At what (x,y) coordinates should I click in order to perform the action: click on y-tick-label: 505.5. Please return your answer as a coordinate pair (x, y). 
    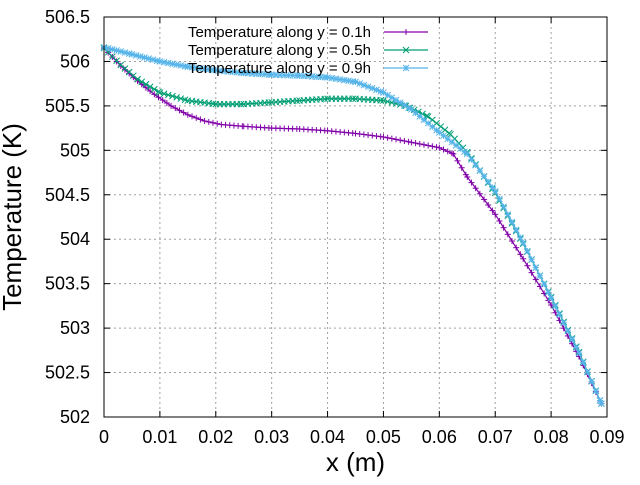
    Looking at the image, I should click on (67, 106).